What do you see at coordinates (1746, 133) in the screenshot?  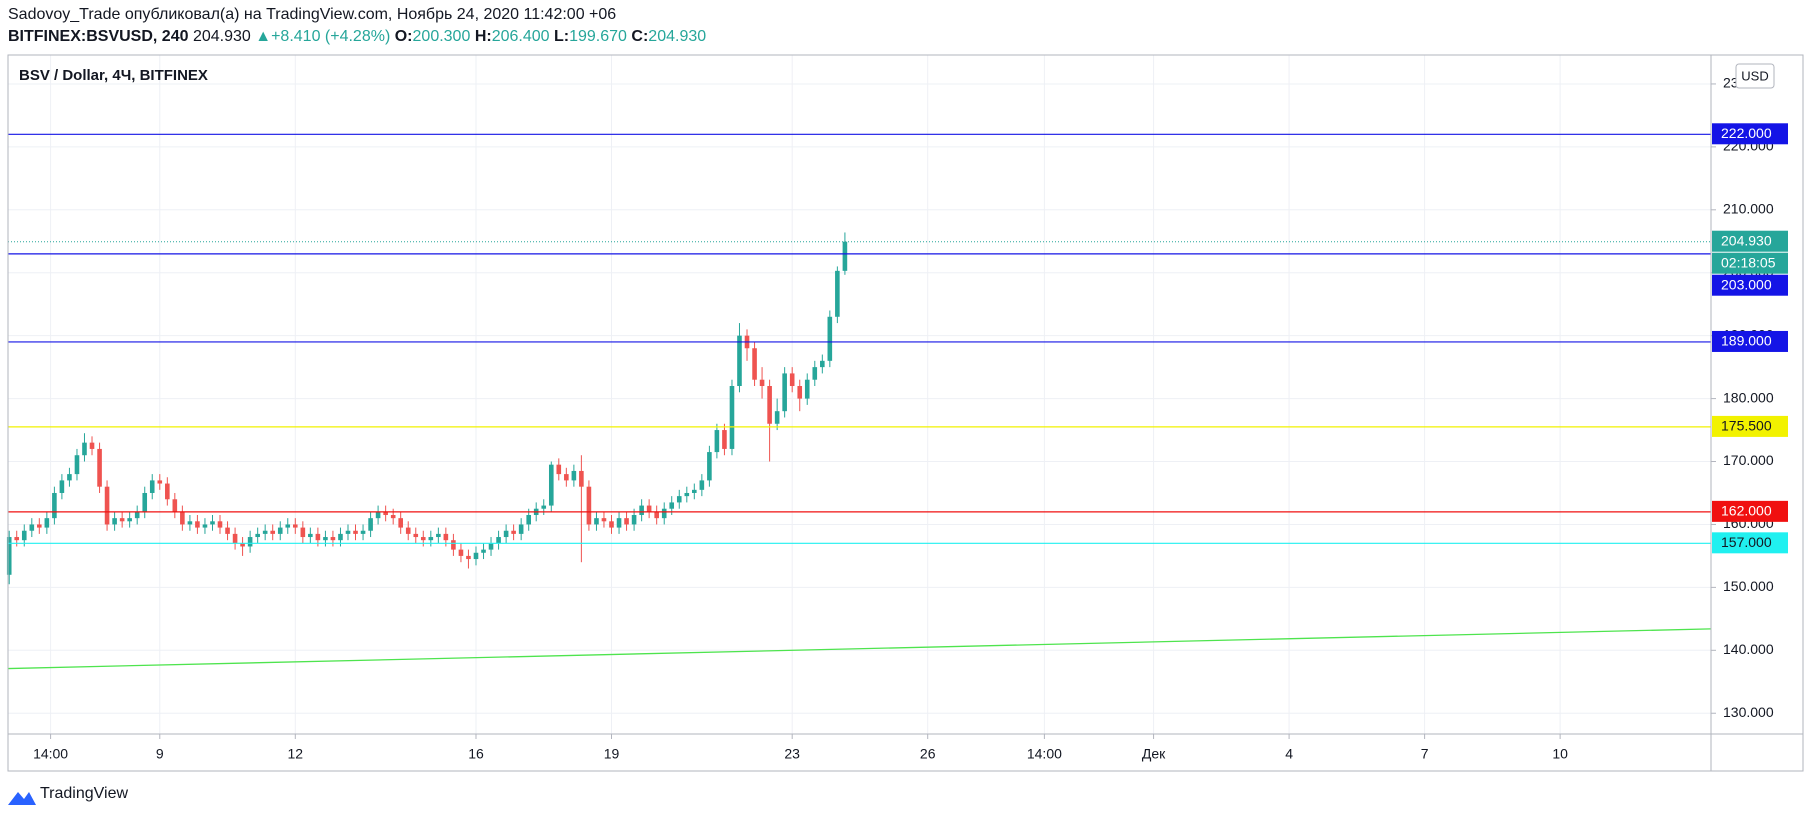 I see `level-label: 222.000` at bounding box center [1746, 133].